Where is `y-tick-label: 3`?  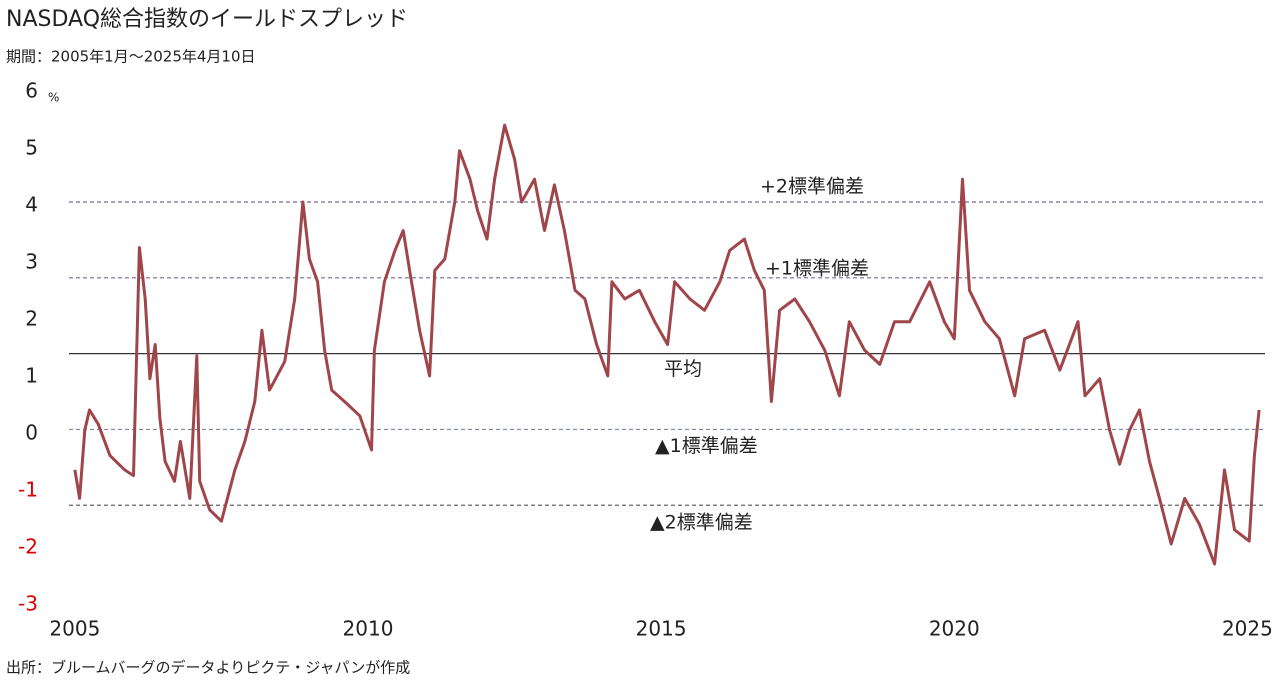 y-tick-label: 3 is located at coordinates (31, 262).